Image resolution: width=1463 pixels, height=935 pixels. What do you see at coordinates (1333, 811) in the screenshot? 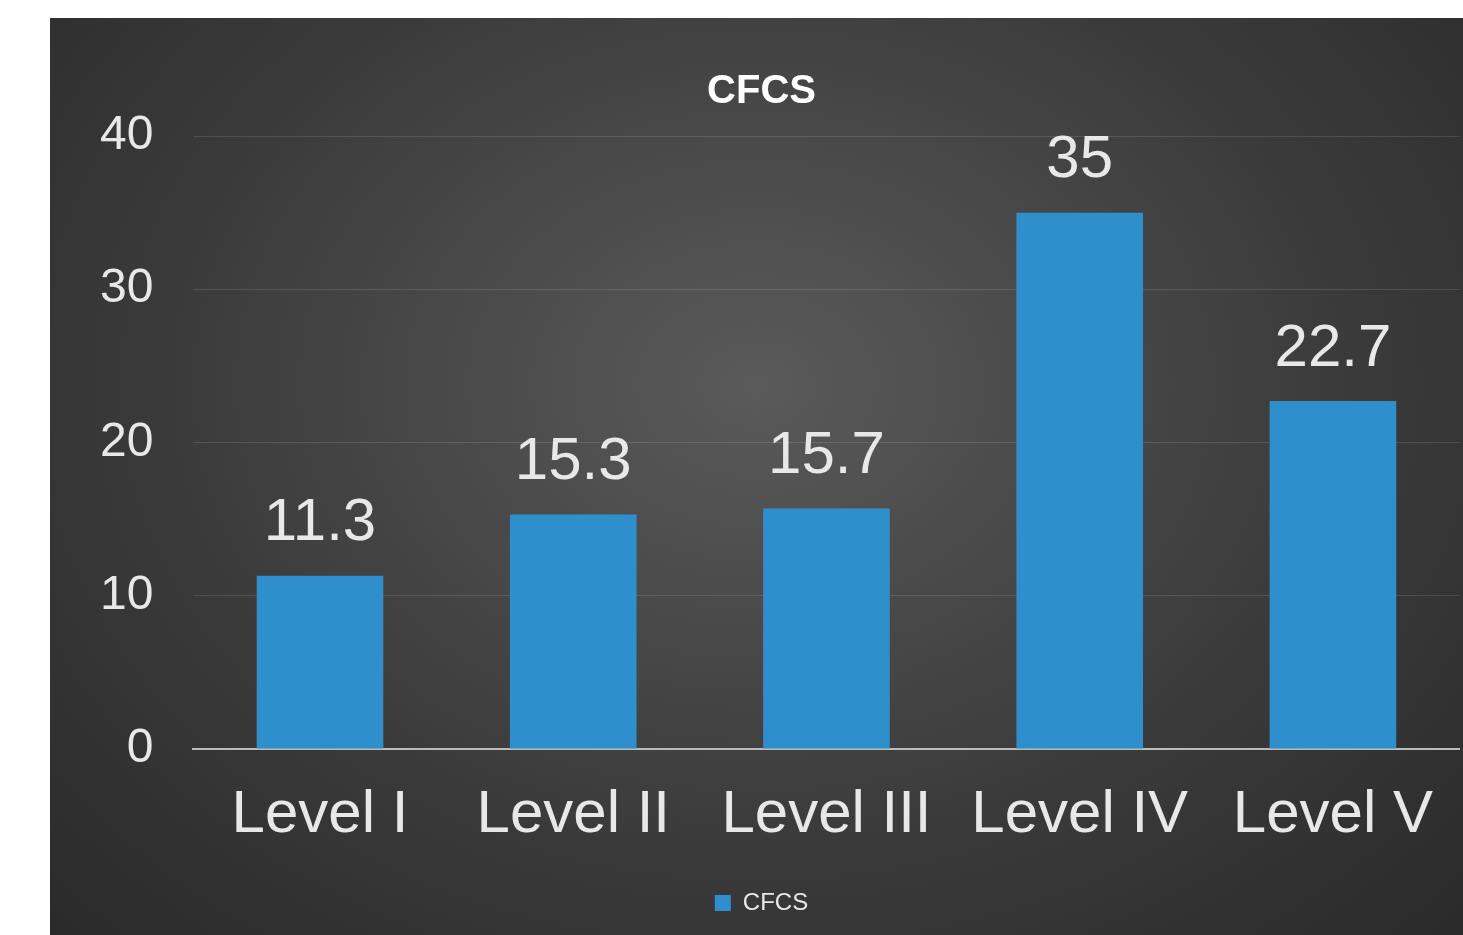
I see `x-tick-label: Level V` at bounding box center [1333, 811].